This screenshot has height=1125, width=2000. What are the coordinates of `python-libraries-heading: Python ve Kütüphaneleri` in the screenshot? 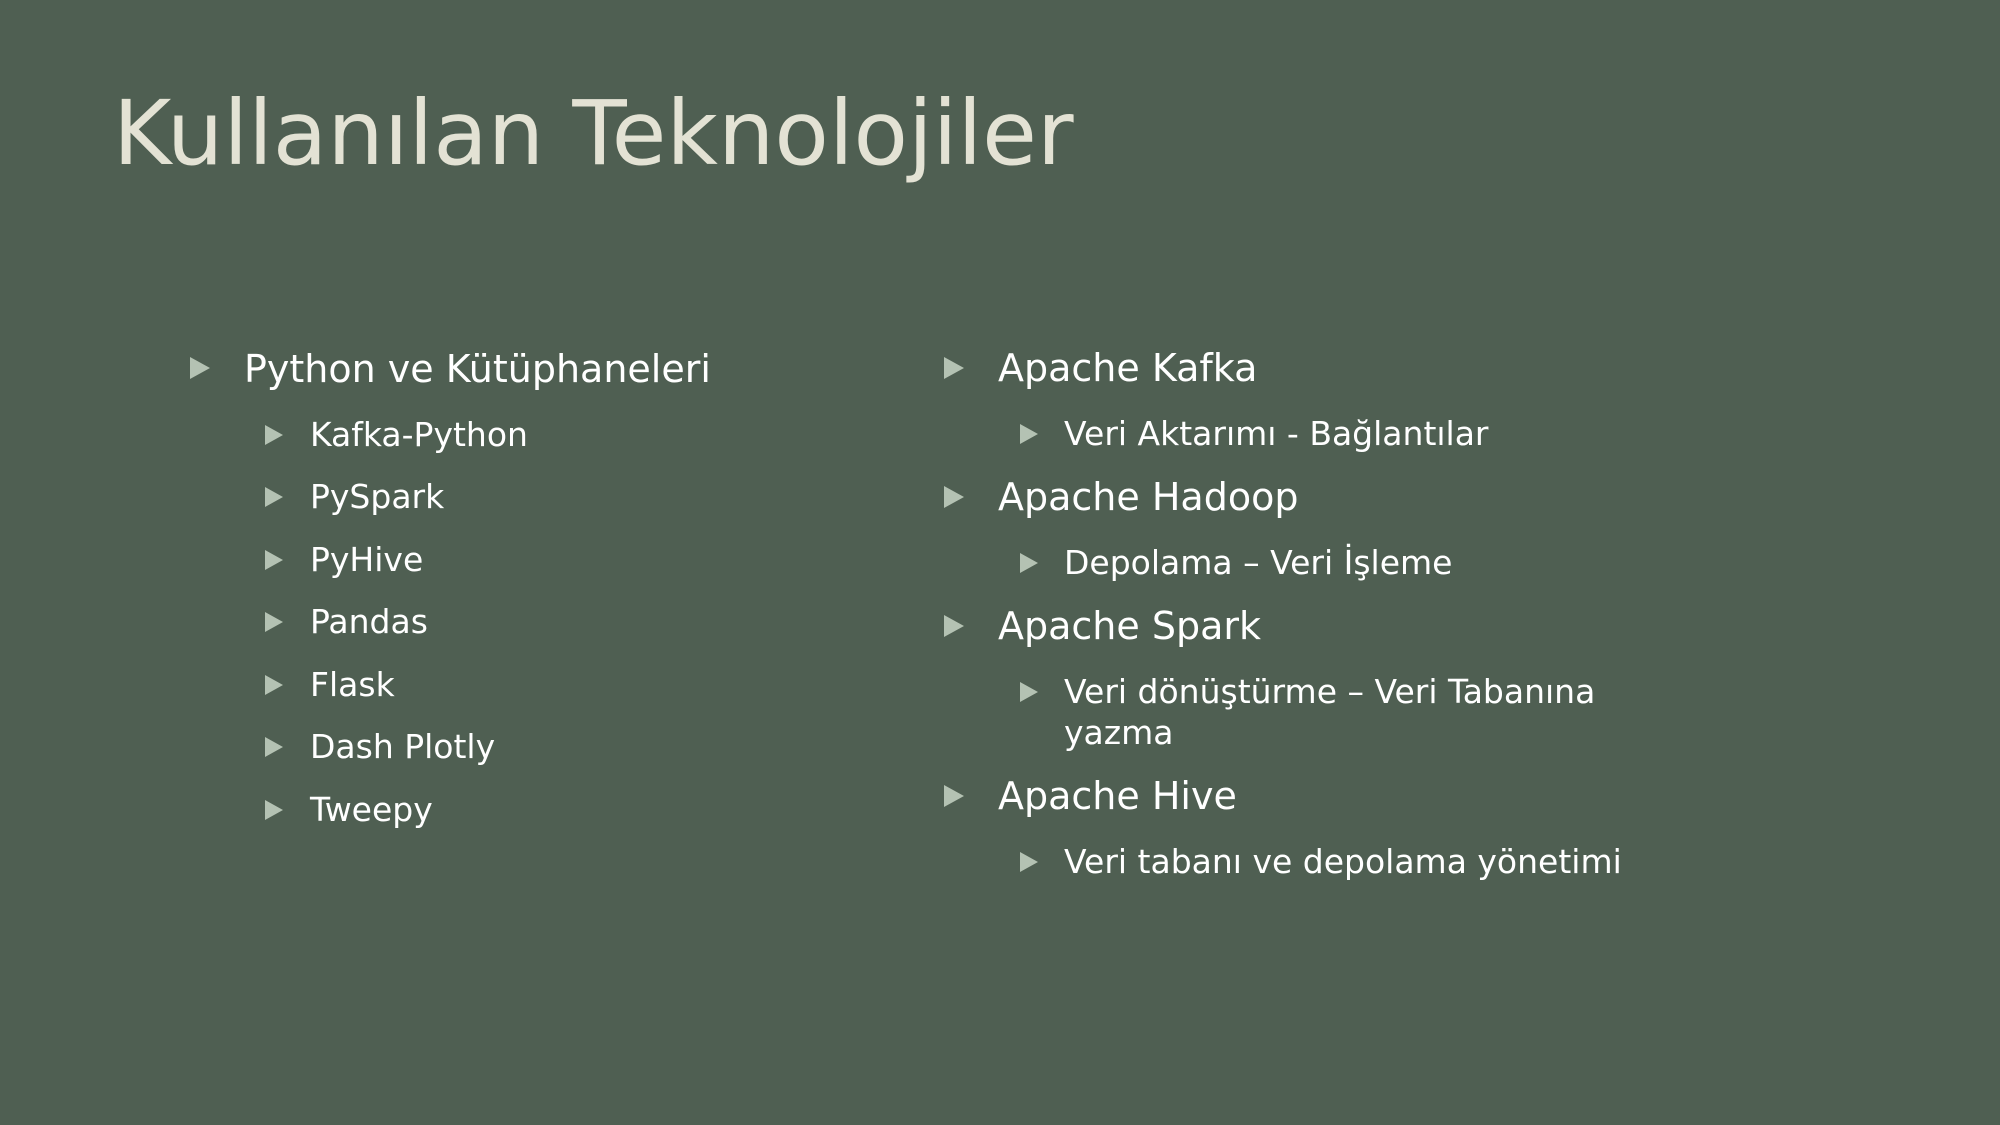 It's located at (477, 369).